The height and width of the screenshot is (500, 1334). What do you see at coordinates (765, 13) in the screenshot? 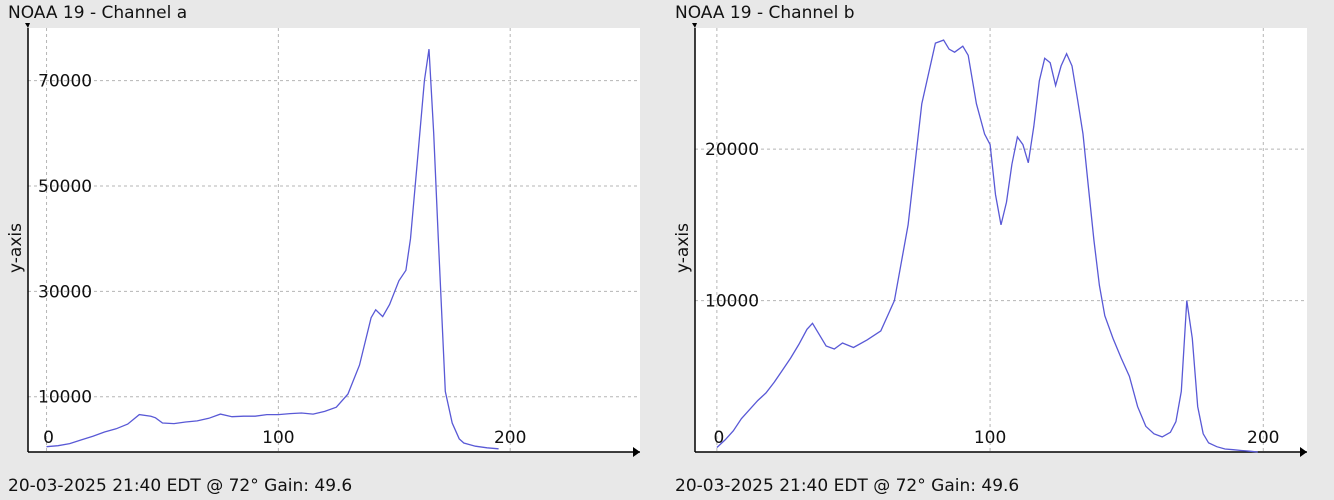
I see `chart-title: NOAA 19 - Channel b` at bounding box center [765, 13].